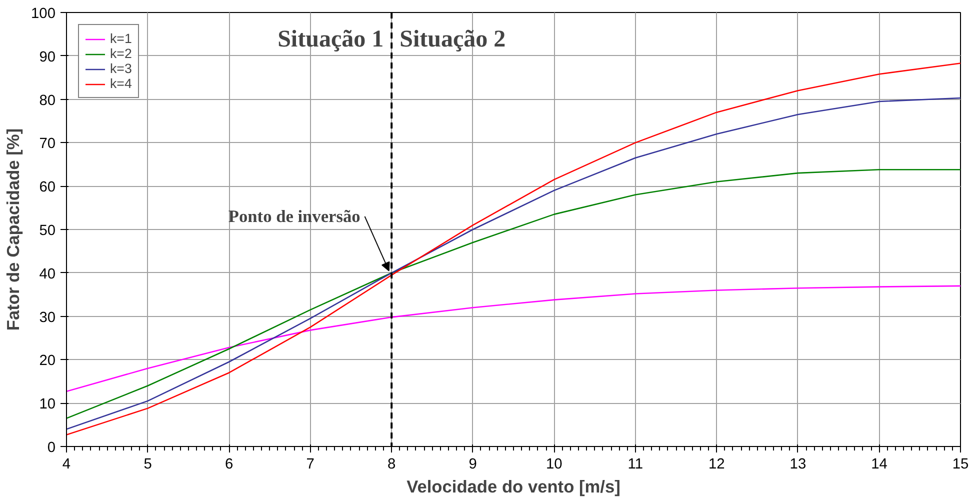 The height and width of the screenshot is (499, 975). Describe the element at coordinates (121, 53) in the screenshot. I see `legend-label: k=2` at that location.